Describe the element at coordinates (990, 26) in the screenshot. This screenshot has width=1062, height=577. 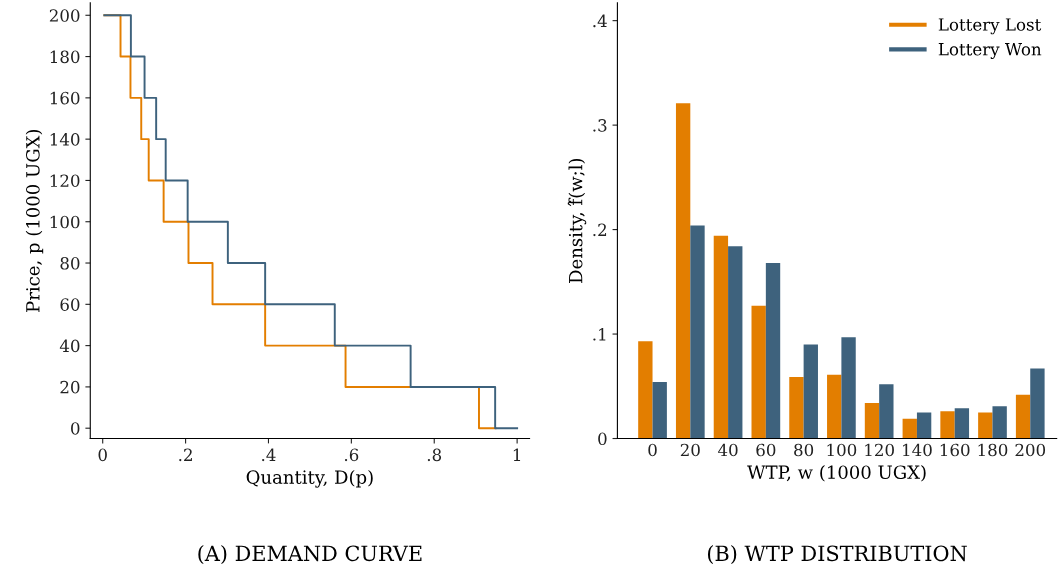
I see `legend-label: Lottery Lost` at that location.